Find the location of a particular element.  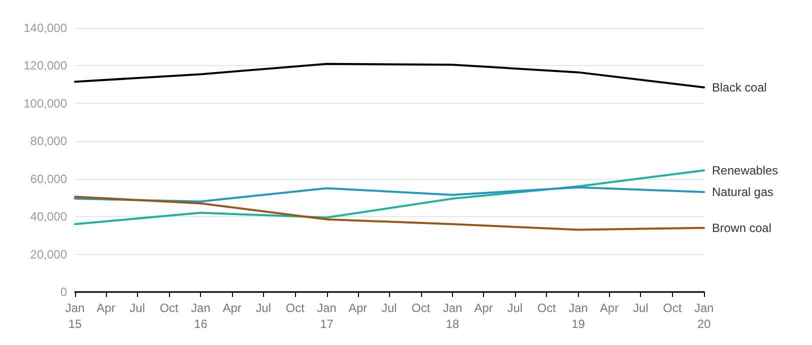

y-tick-label: 20,000 is located at coordinates (49, 254).